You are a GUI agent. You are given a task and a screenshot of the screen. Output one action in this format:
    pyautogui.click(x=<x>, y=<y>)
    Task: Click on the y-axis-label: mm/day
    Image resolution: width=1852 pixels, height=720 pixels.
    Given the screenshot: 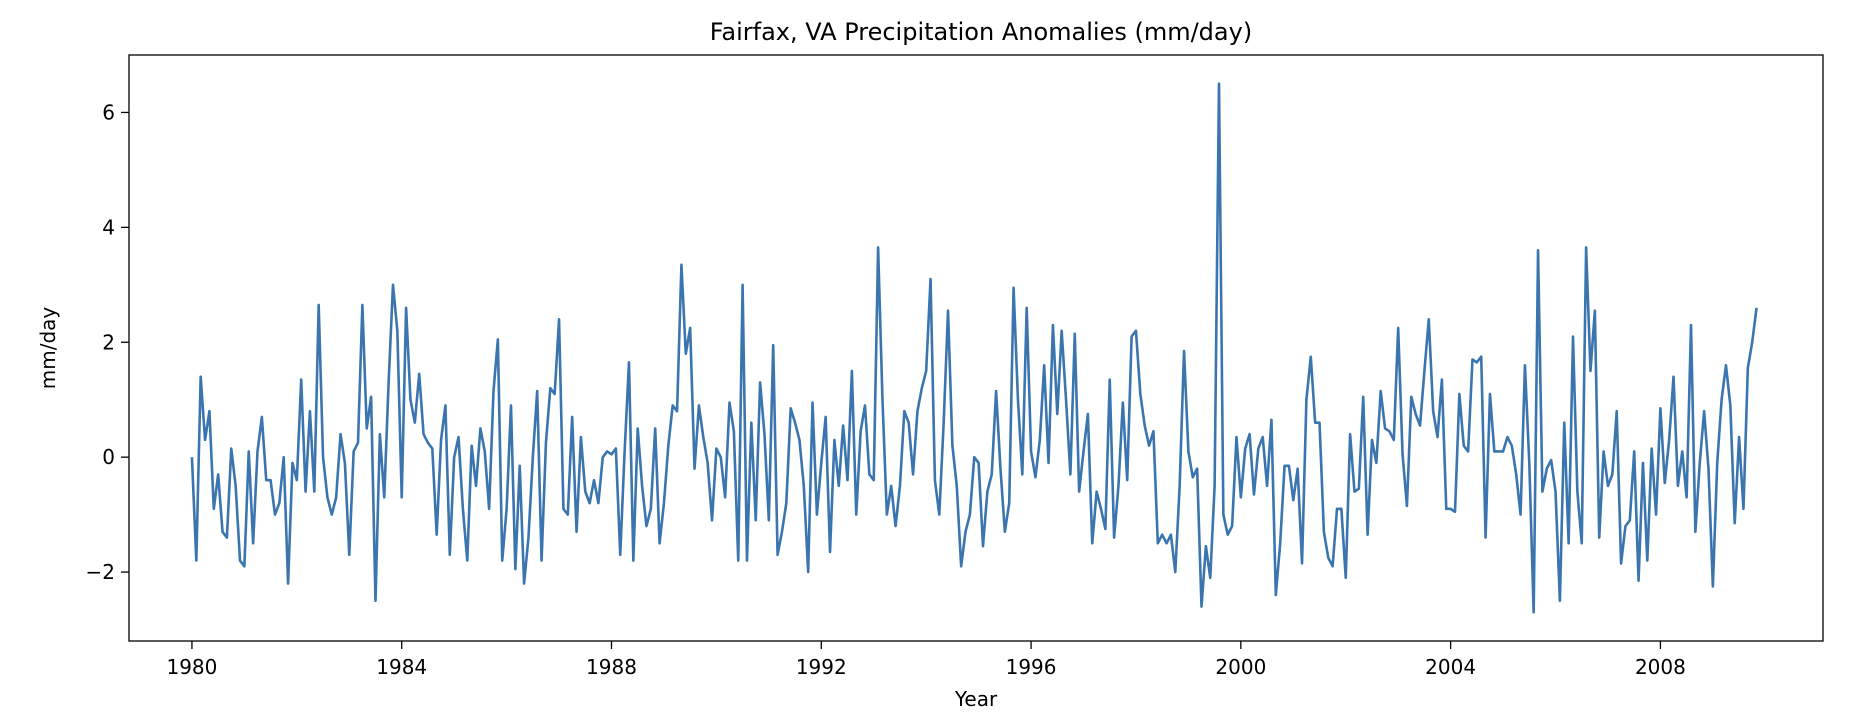 What is the action you would take?
    pyautogui.click(x=48, y=348)
    